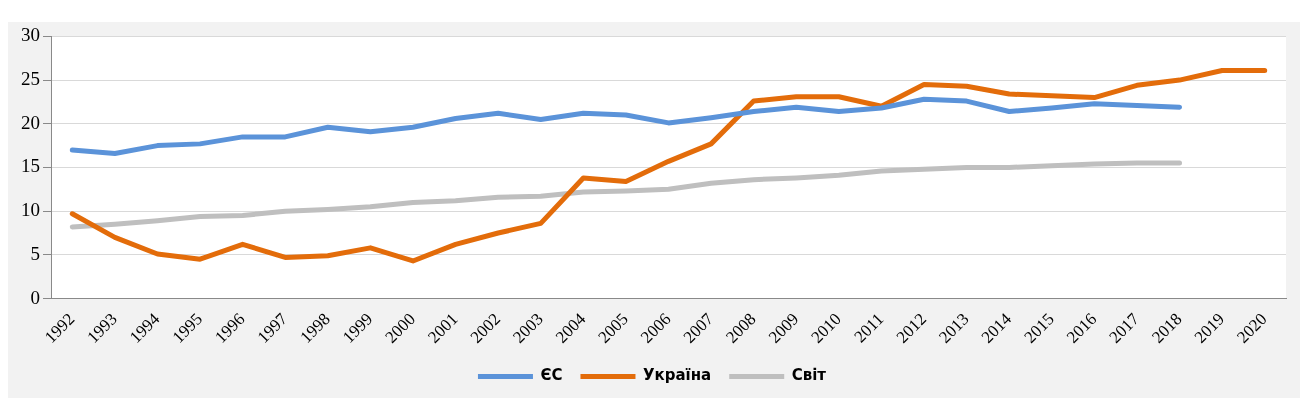 This screenshot has height=401, width=1308. Describe the element at coordinates (30, 79) in the screenshot. I see `y-tick-label: 25` at that location.